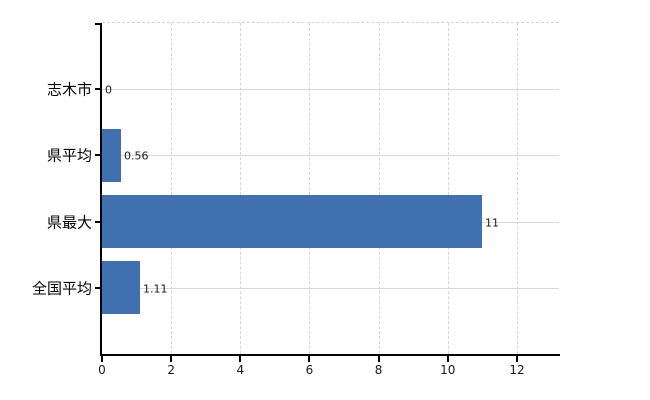  Describe the element at coordinates (69, 222) in the screenshot. I see `category-label: 県最大` at that location.